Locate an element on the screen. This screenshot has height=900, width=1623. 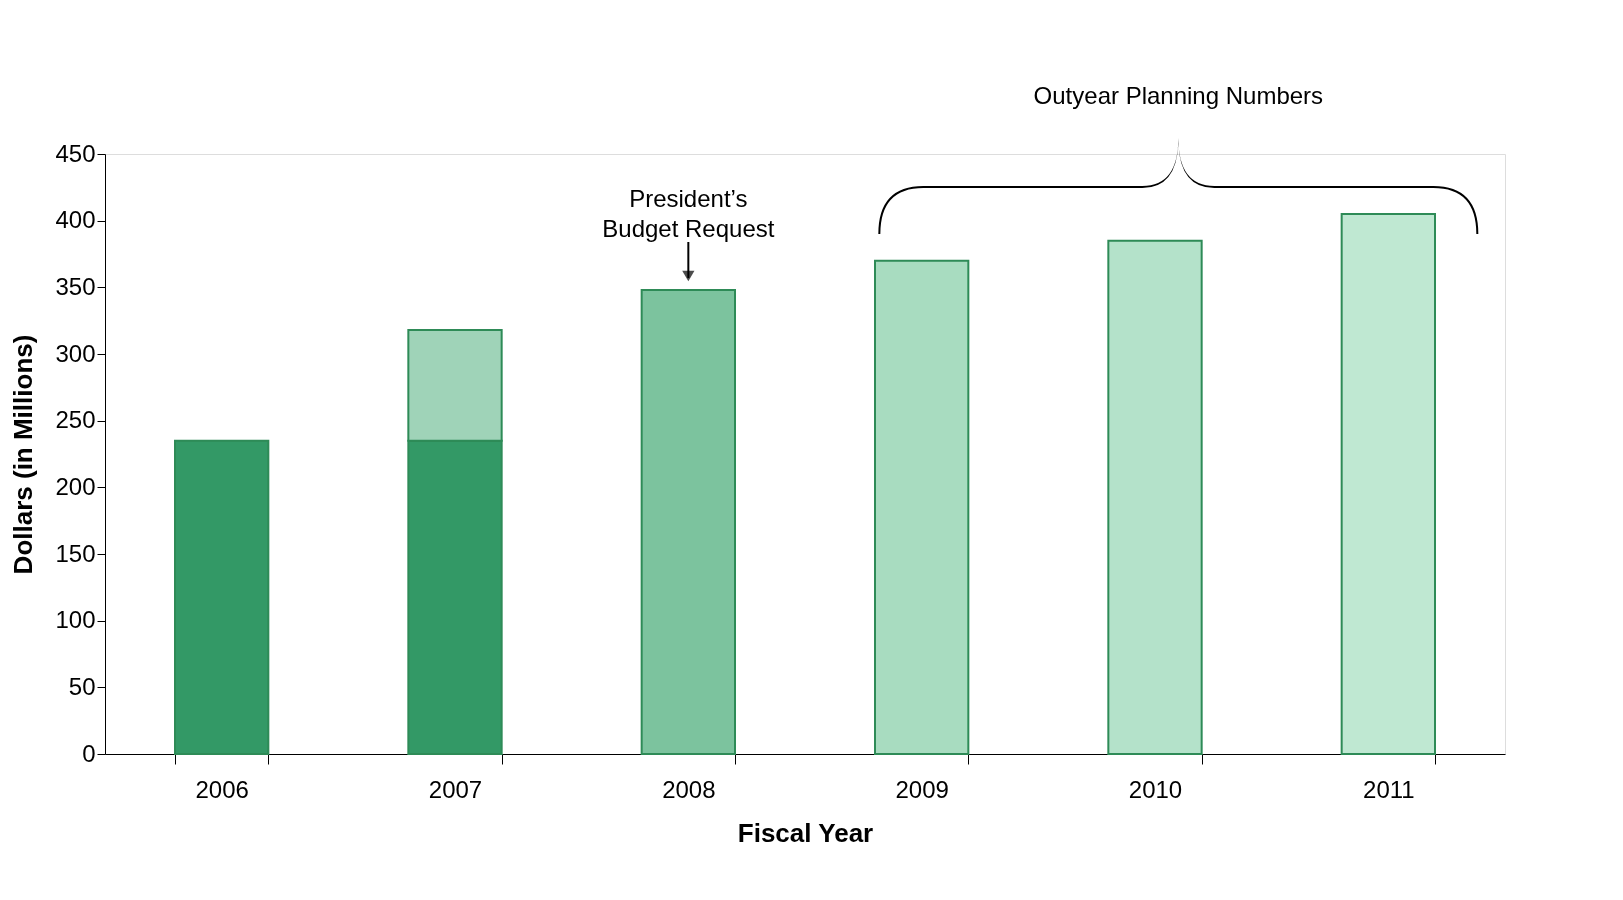
x-tick-label: 2006 is located at coordinates (222, 789).